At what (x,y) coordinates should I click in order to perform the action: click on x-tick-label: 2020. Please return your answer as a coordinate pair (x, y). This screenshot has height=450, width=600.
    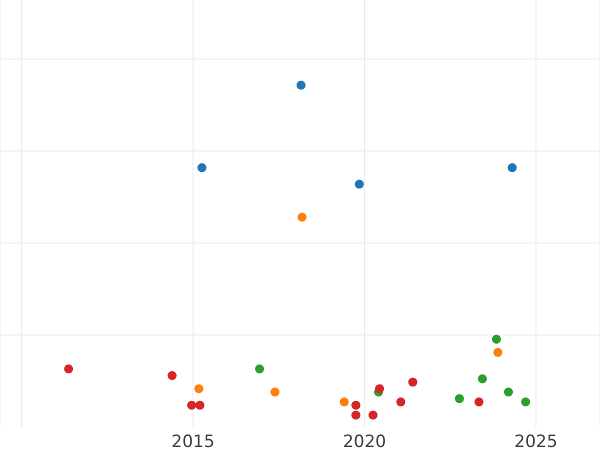
    Looking at the image, I should click on (364, 441).